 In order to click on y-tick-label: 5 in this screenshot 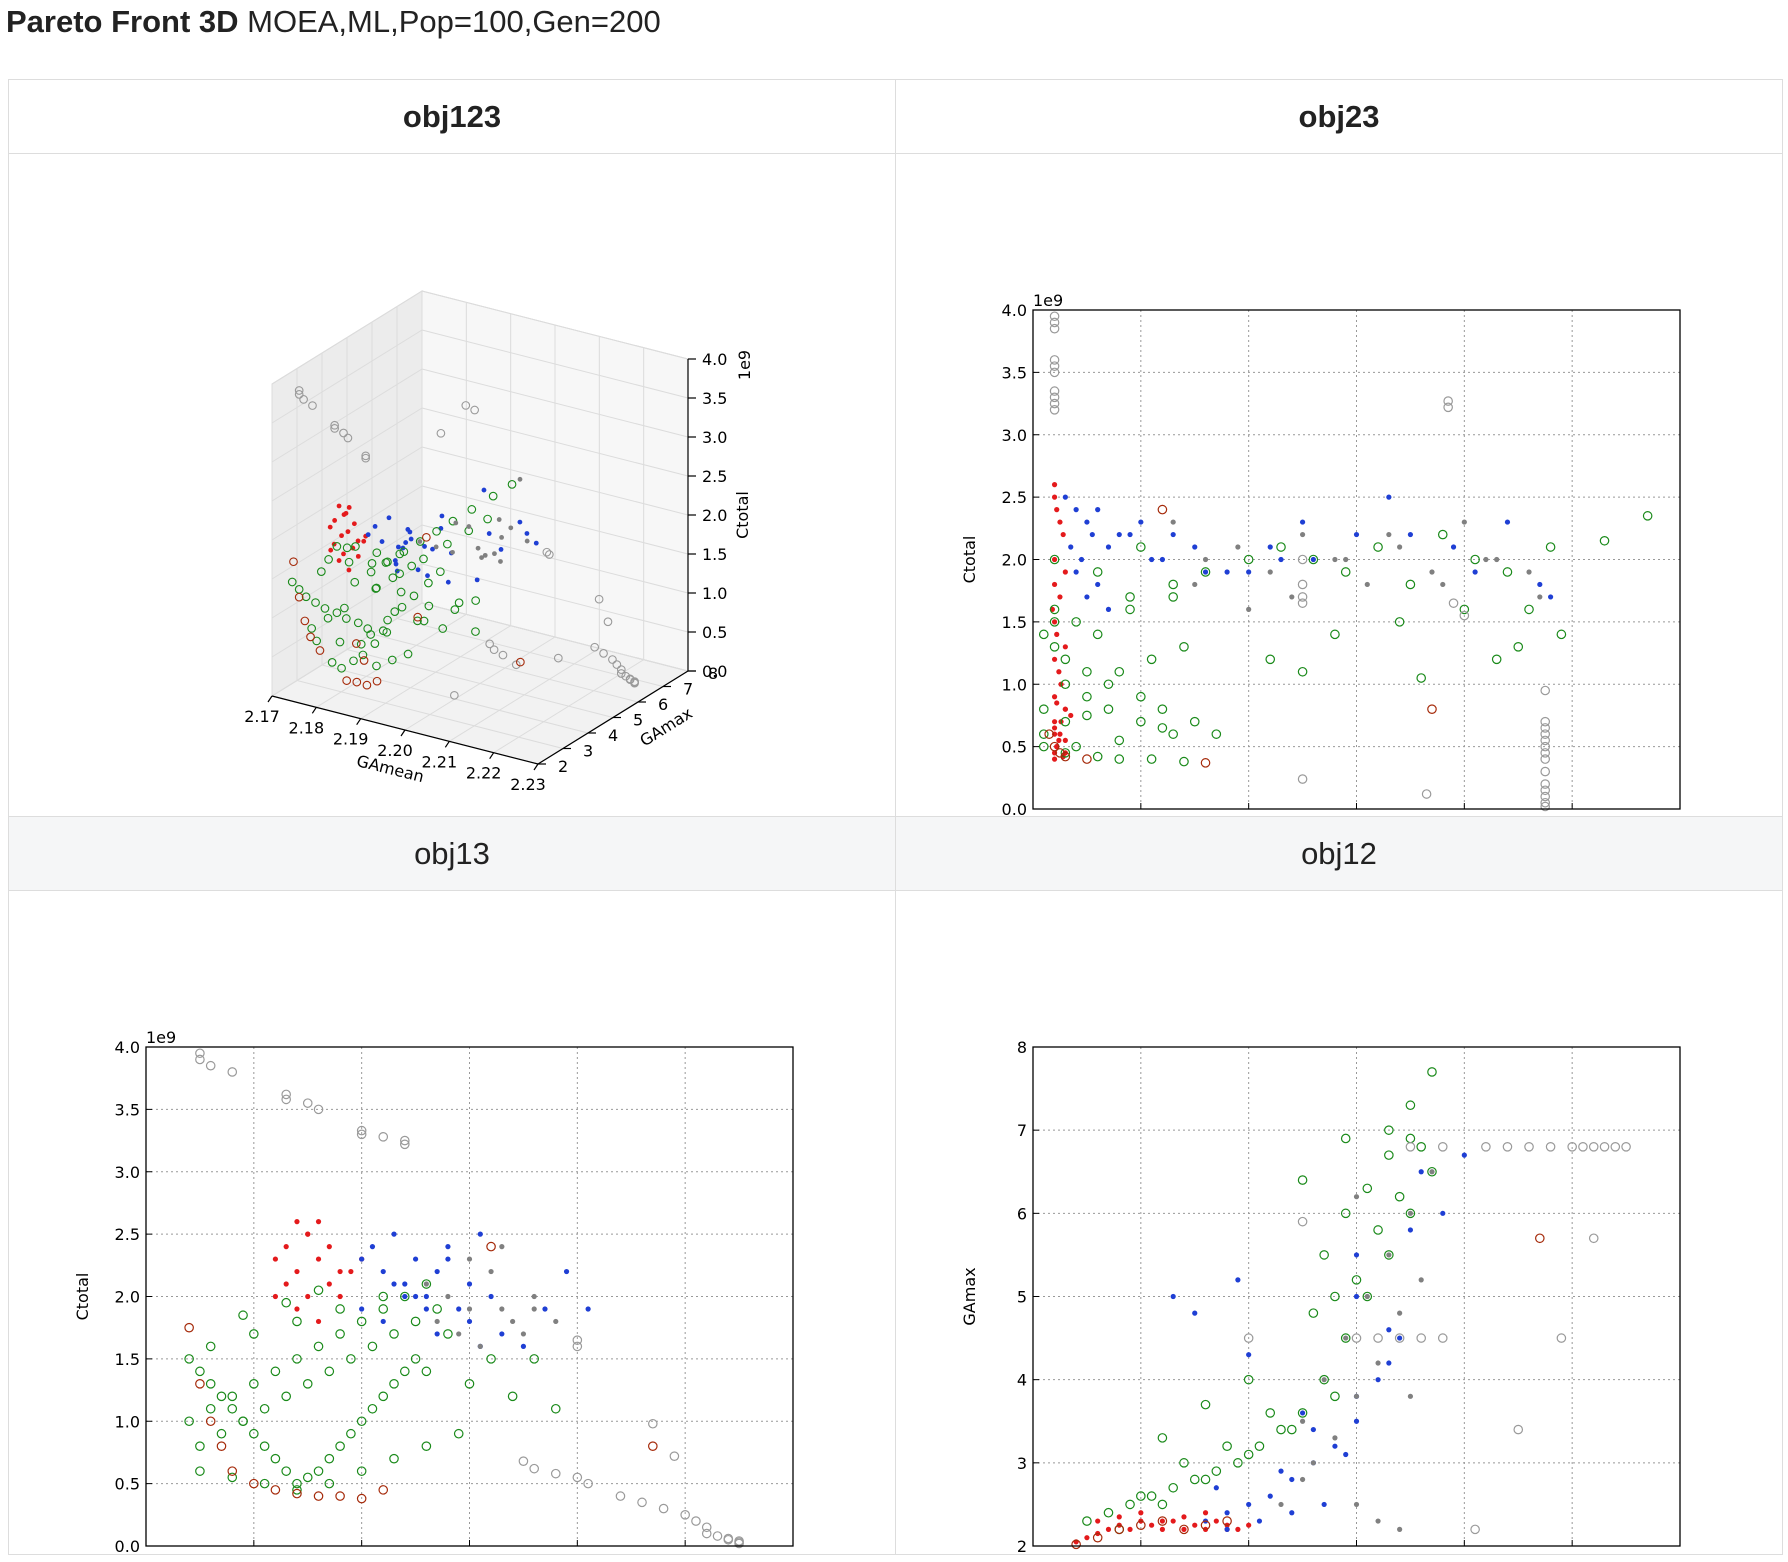, I will do `click(1022, 1297)`.